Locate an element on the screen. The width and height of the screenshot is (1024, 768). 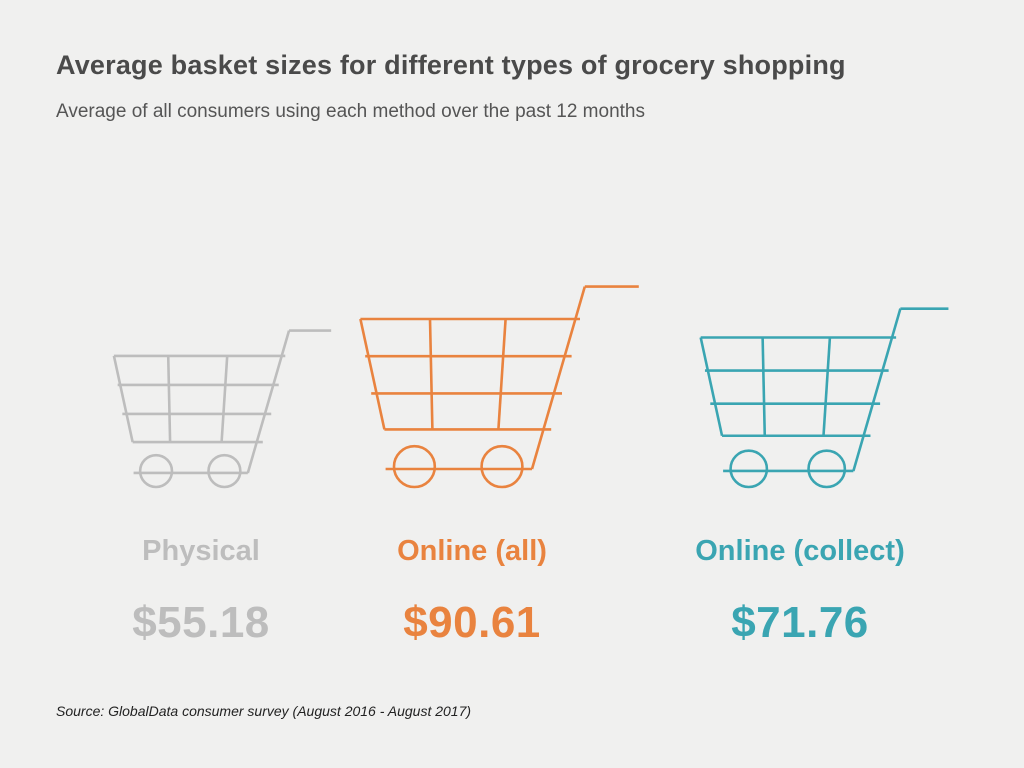
value-label-online-all: $90.61 is located at coordinates (472, 622).